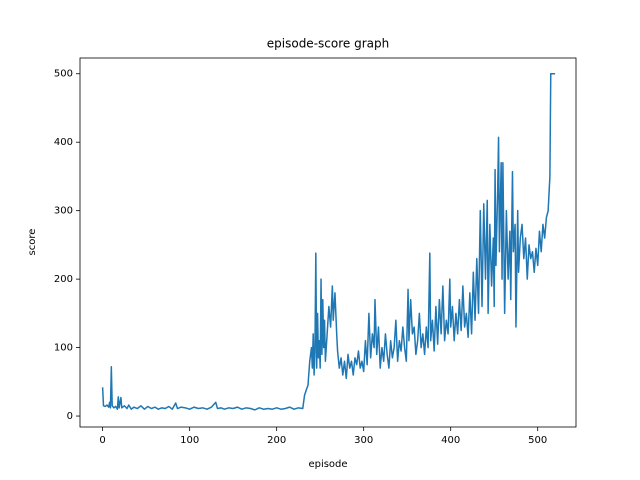  Describe the element at coordinates (32, 242) in the screenshot. I see `y-axis-label: score` at that location.